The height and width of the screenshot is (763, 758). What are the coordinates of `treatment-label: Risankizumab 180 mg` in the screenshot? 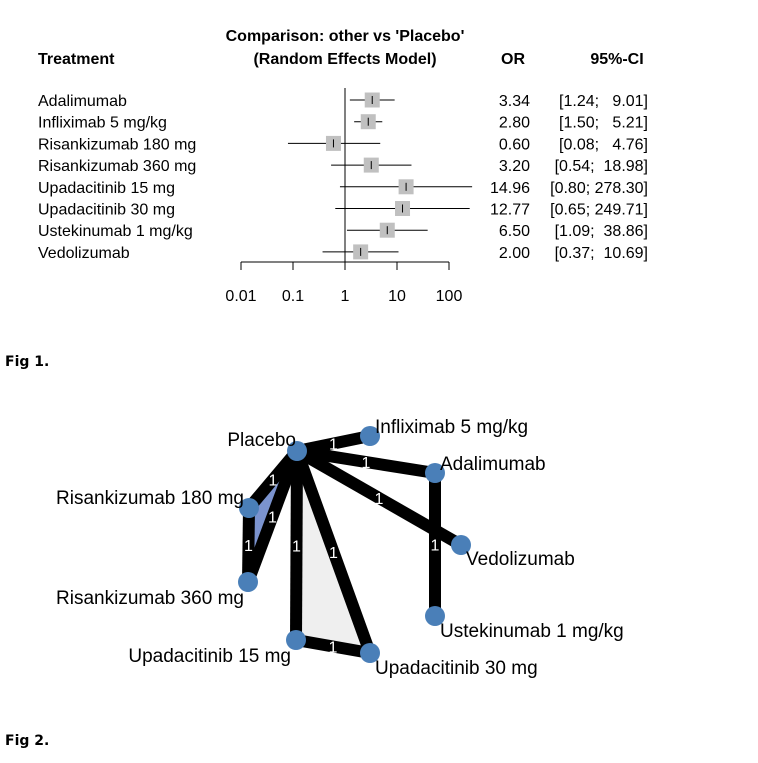 It's located at (117, 144).